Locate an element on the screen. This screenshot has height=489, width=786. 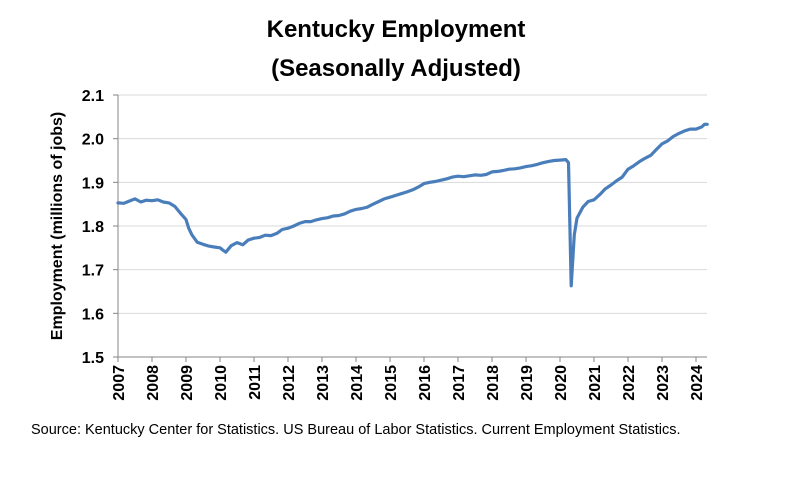
x-tick-label: 2012 is located at coordinates (289, 383).